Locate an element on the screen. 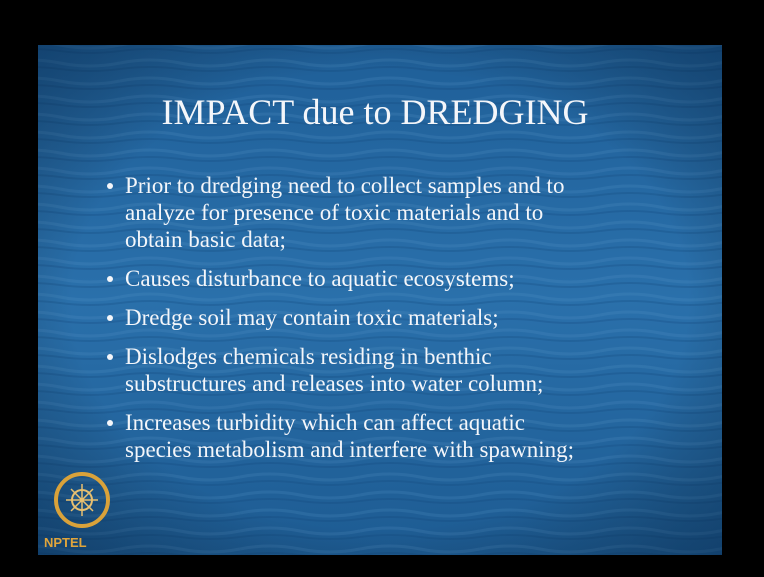 The height and width of the screenshot is (577, 764). logo-ring is located at coordinates (82, 500).